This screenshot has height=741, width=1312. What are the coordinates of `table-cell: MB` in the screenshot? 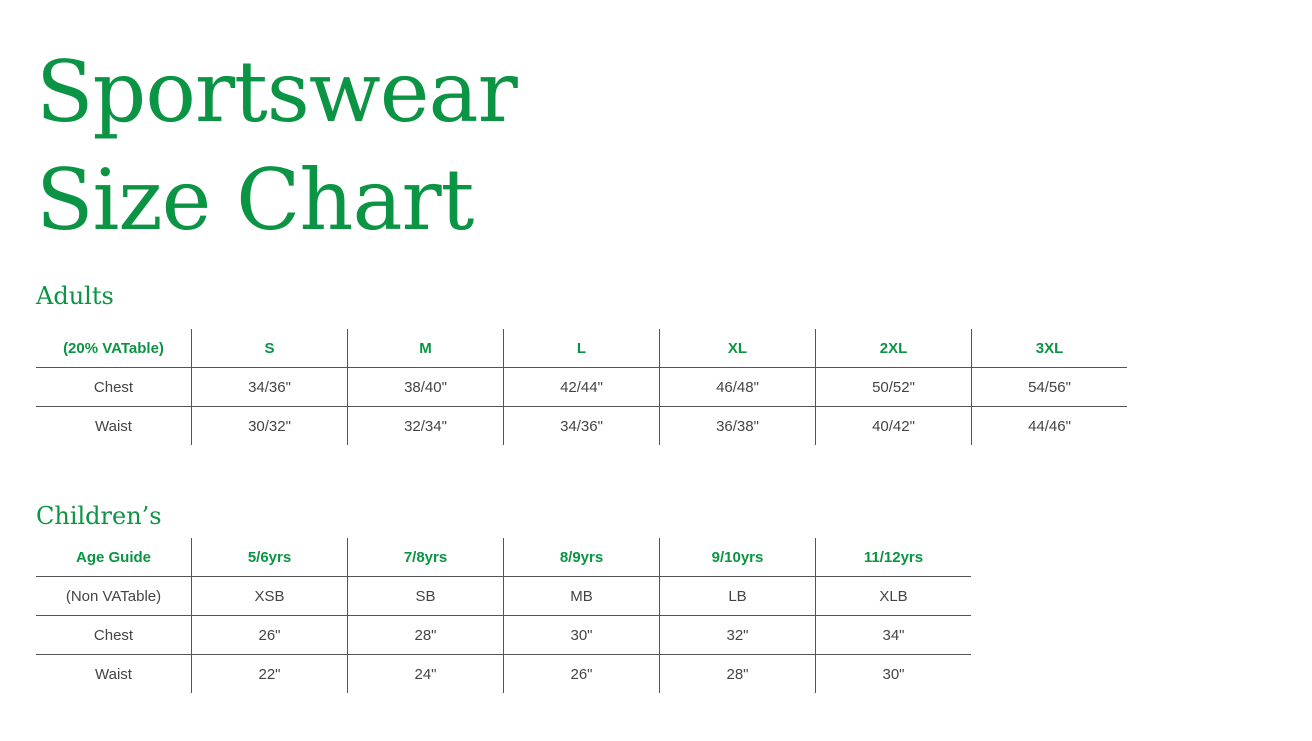 It's located at (581, 596).